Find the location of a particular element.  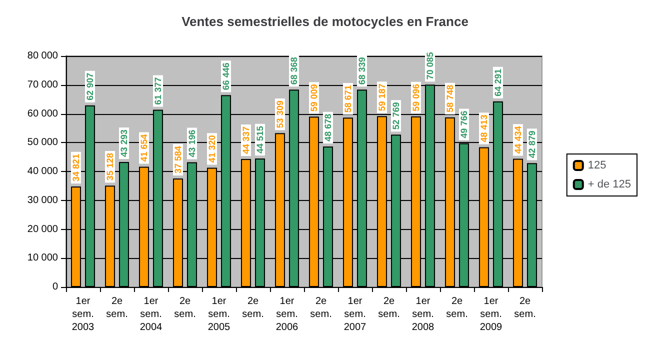

data-label: 62 907 is located at coordinates (90, 86).